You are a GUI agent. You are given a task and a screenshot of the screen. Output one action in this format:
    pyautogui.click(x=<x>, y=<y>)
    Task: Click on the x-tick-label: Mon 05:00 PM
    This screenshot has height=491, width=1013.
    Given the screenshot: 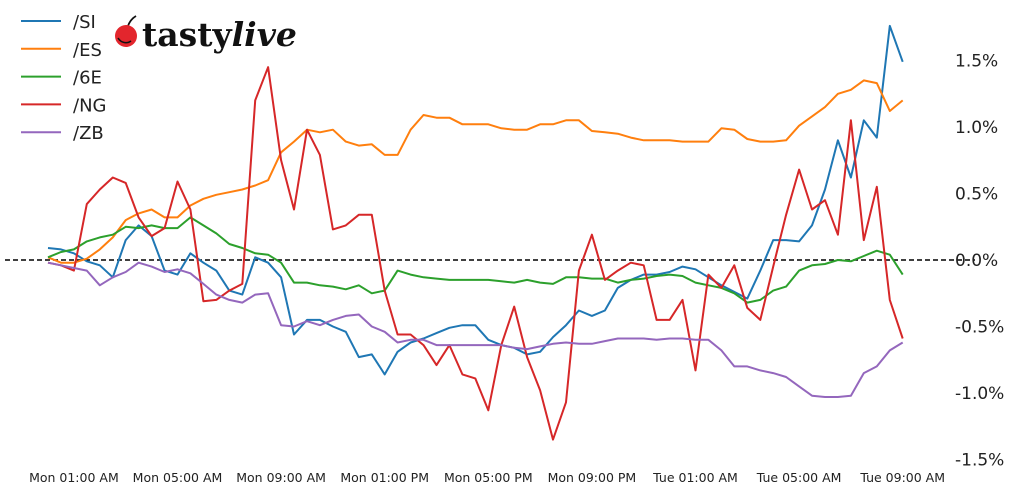 What is the action you would take?
    pyautogui.click(x=488, y=477)
    